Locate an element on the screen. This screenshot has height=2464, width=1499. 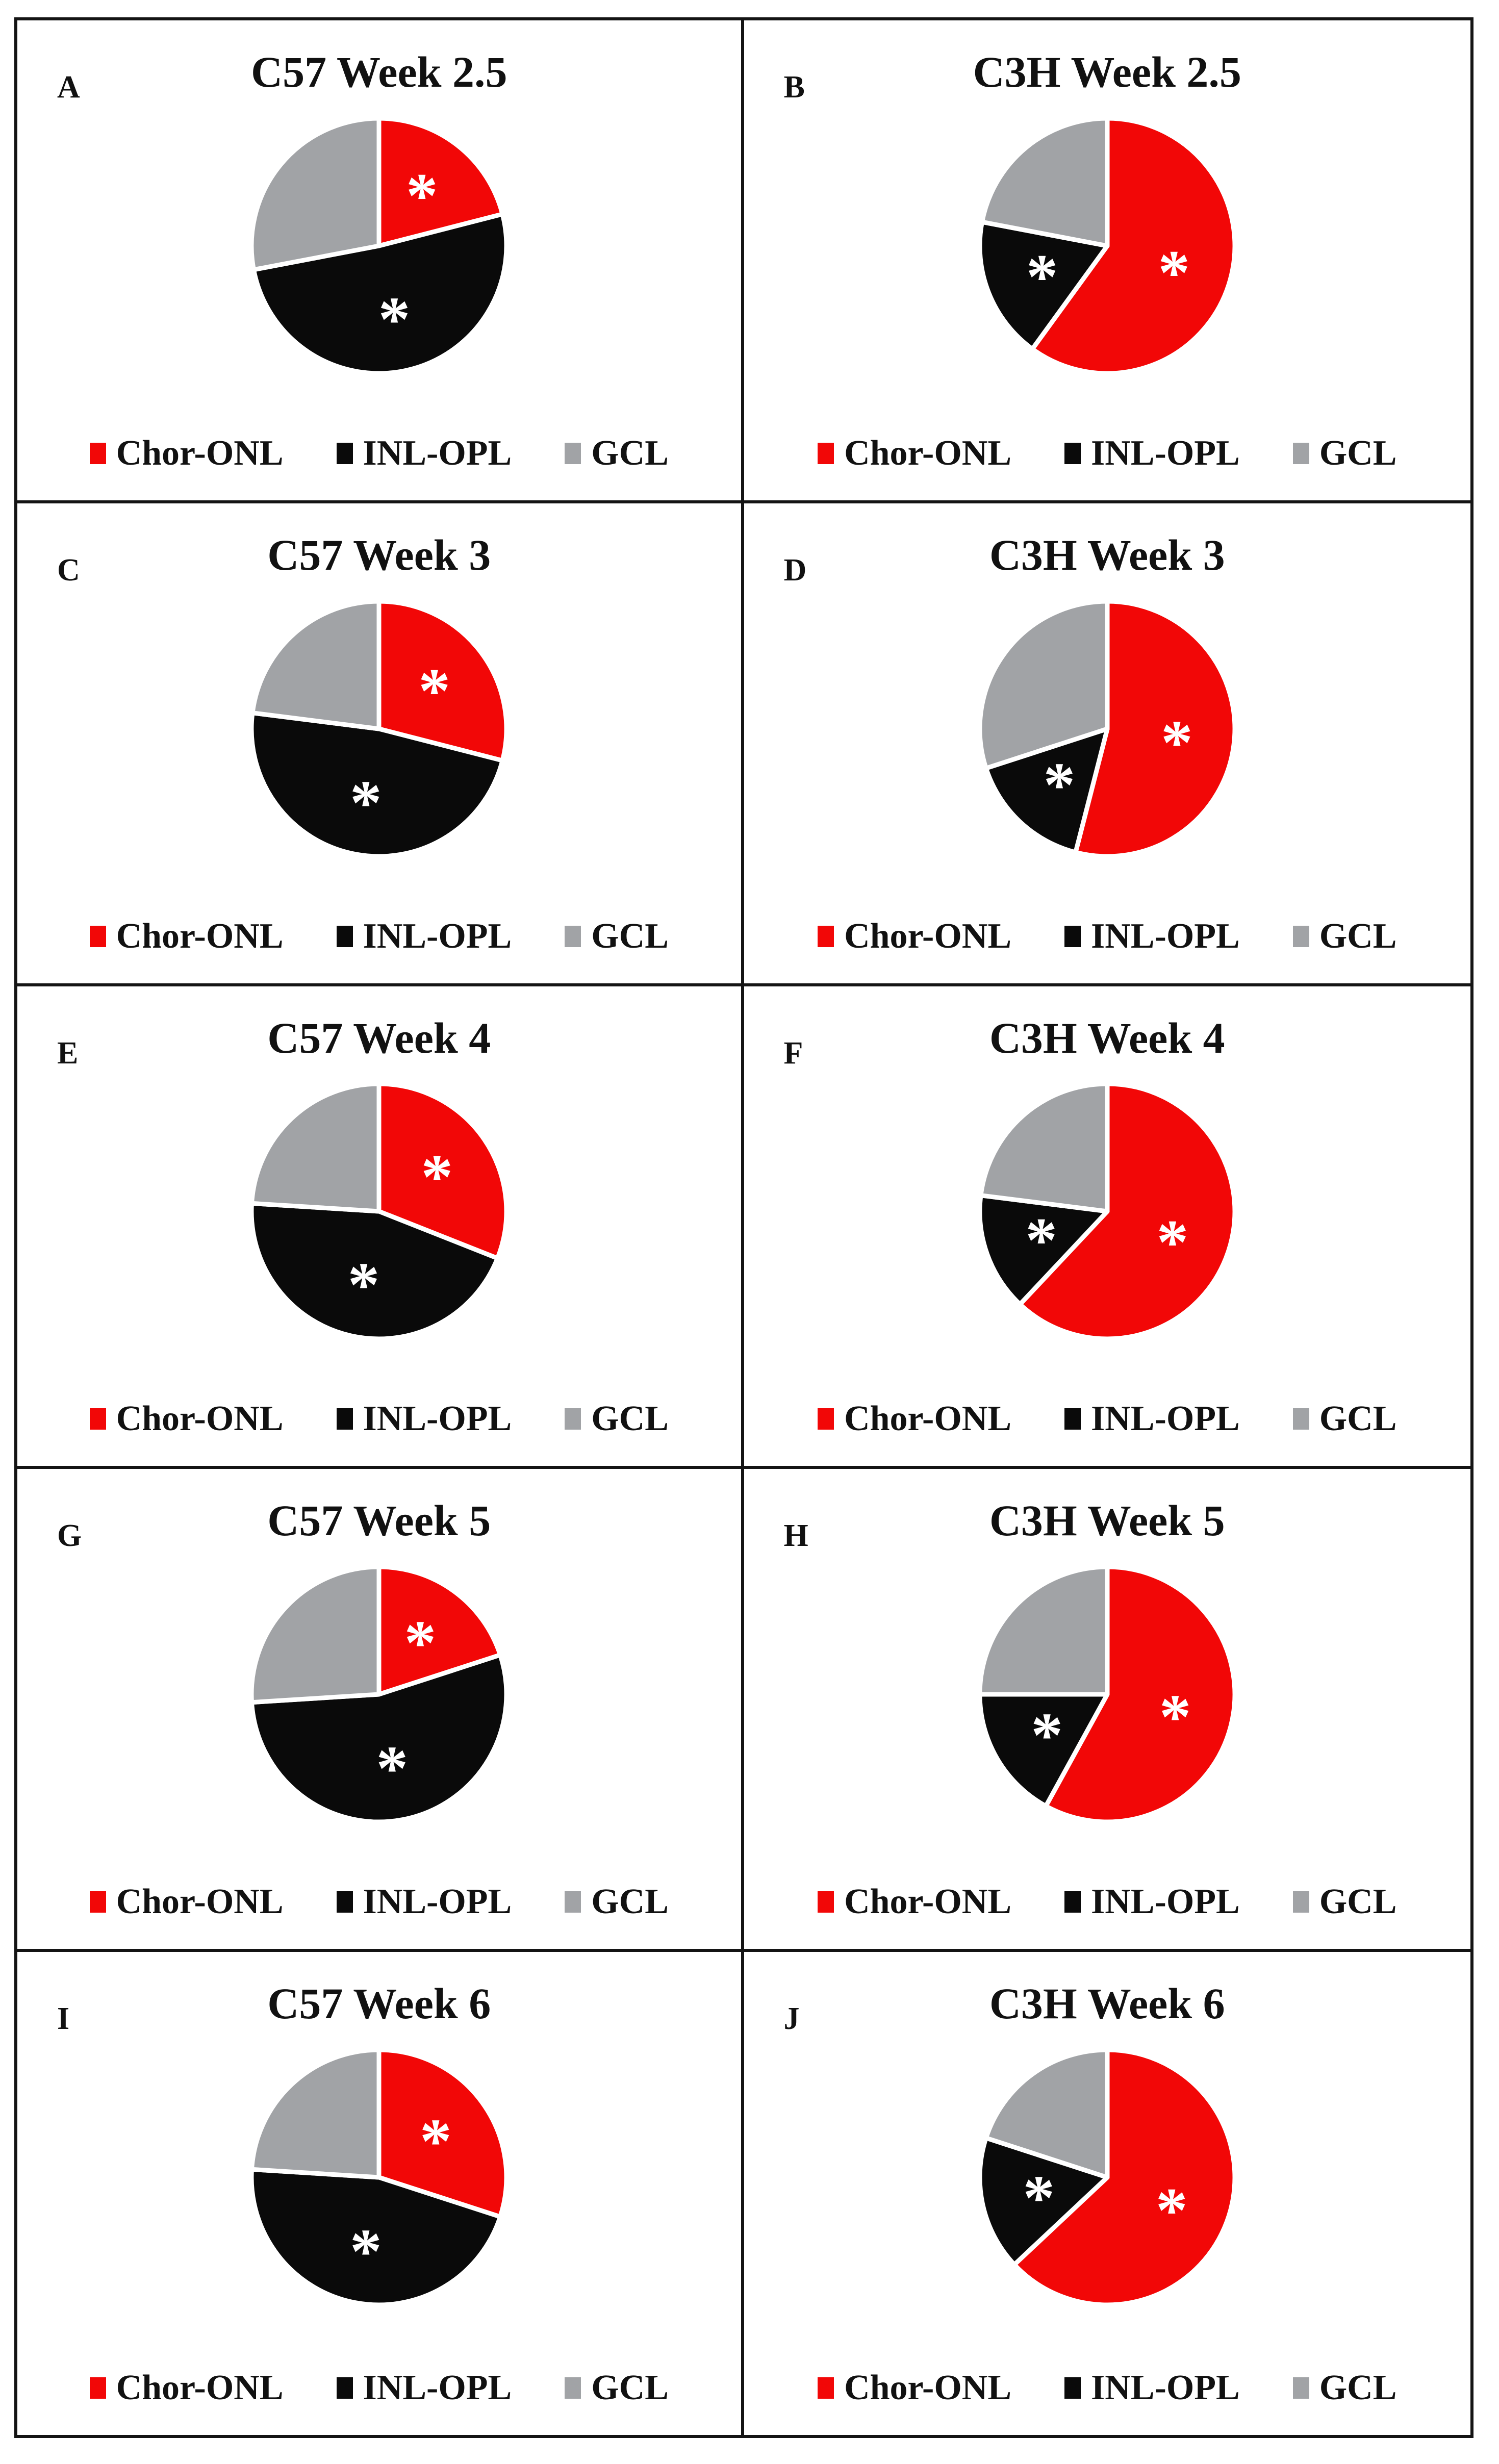
panel-e: E C57 Week 4 * * Chor-ONL INL-OPL GCL is located at coordinates (380, 1227).